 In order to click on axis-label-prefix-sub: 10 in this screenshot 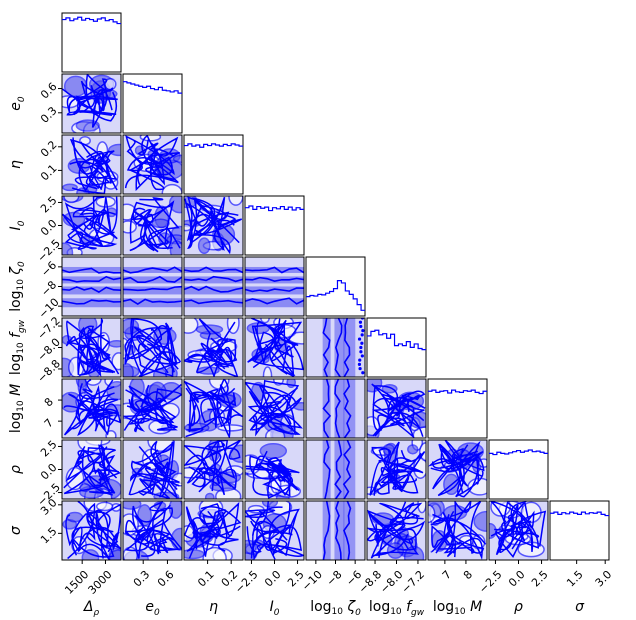, I will do `click(338, 612)`.